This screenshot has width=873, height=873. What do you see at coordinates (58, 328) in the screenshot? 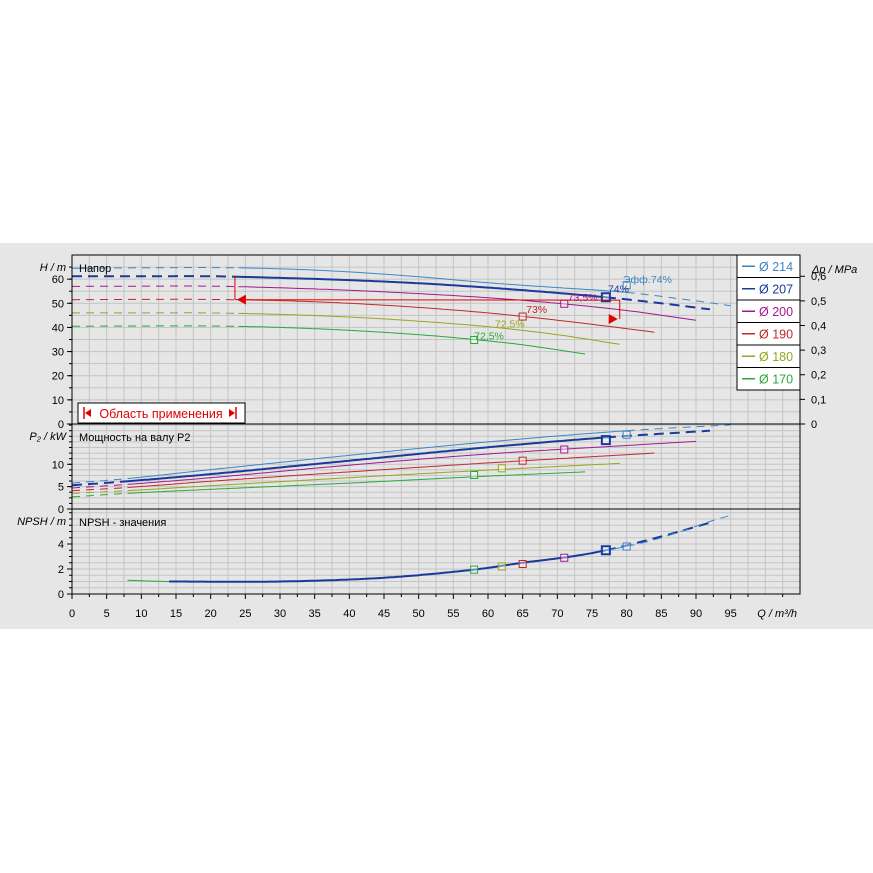
I see `y-tick-label: 40` at bounding box center [58, 328].